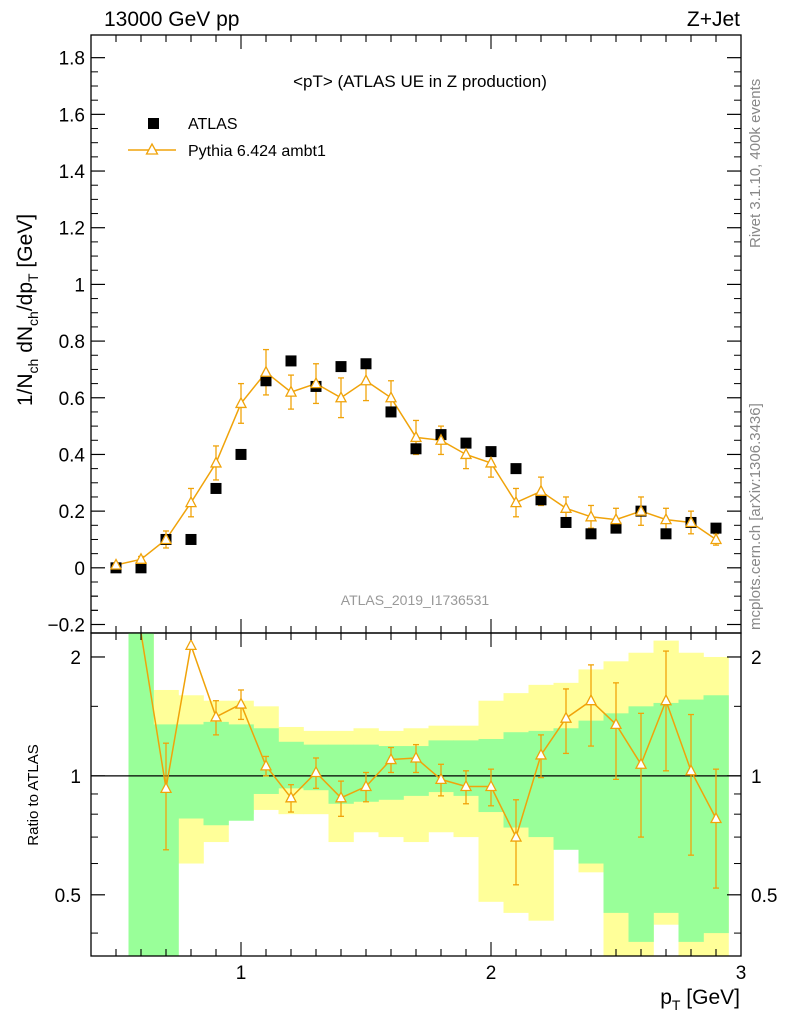 The width and height of the screenshot is (786, 1024). I want to click on ratio-y-axis-label: Ratio to ATLAS, so click(33, 794).